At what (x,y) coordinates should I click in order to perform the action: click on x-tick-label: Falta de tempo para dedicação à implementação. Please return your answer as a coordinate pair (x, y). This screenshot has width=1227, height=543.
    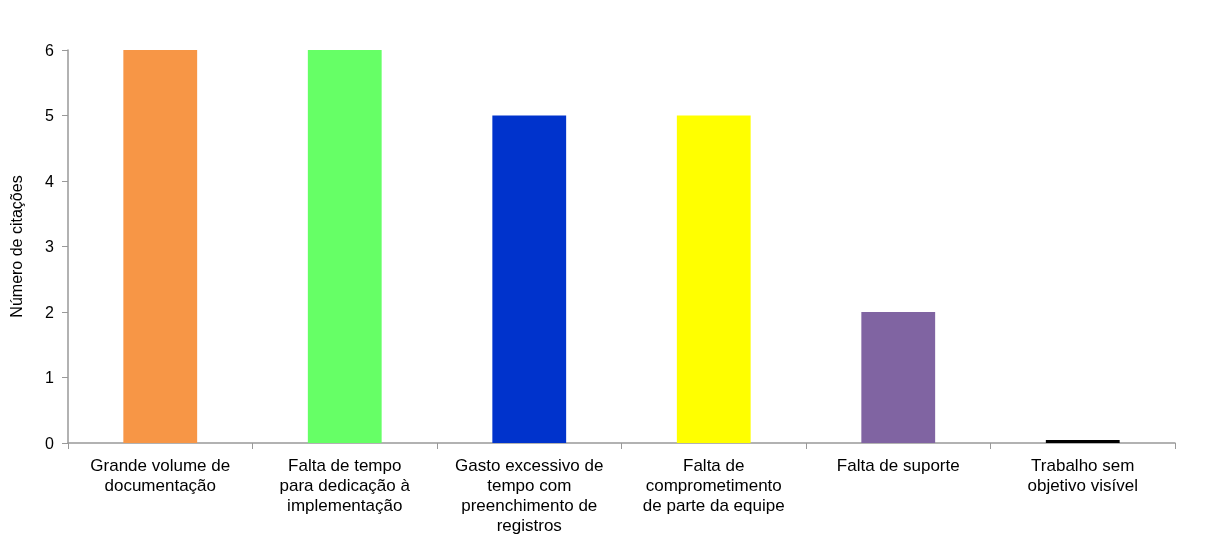
    Looking at the image, I should click on (345, 485).